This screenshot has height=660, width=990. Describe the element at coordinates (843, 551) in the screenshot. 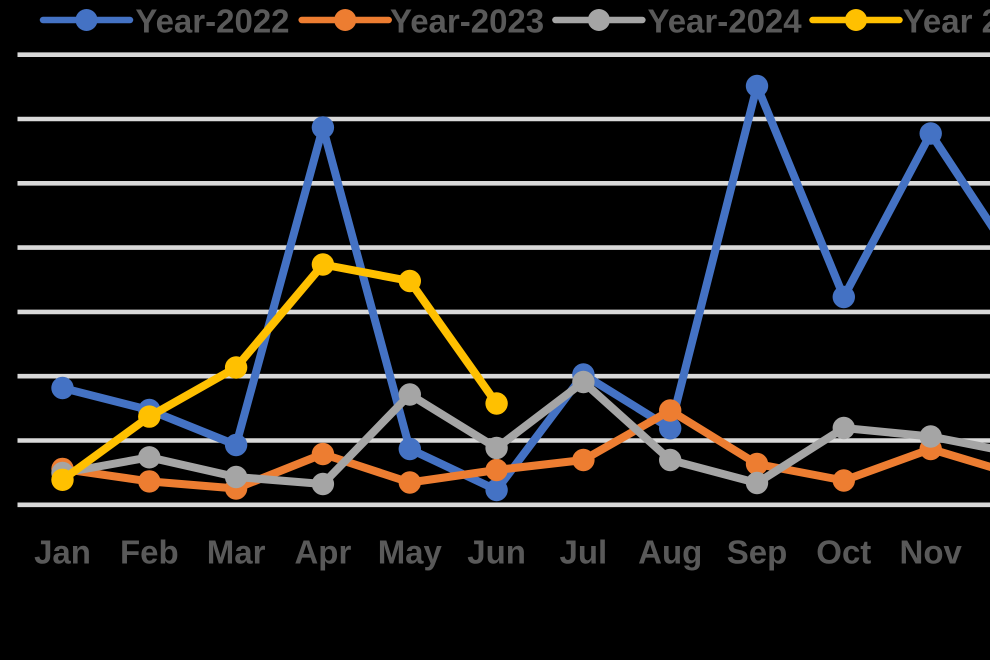

I see `svg-text: Oct` at that location.